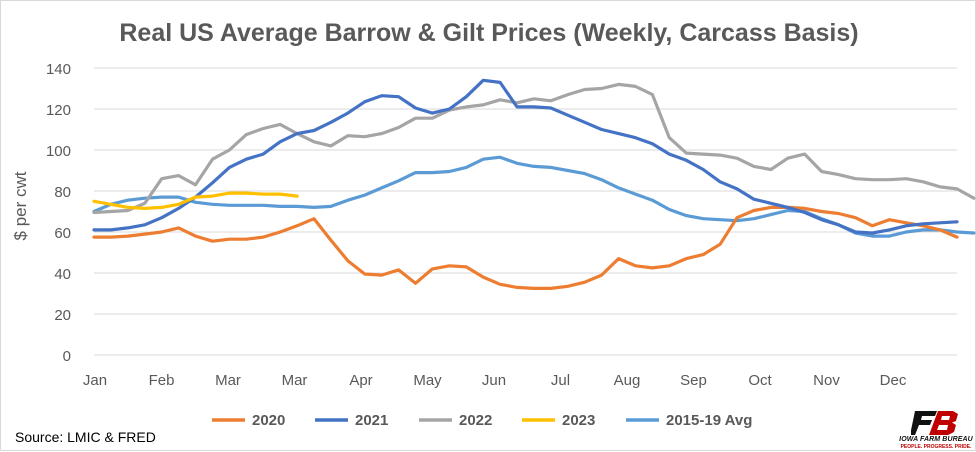 The width and height of the screenshot is (976, 452). I want to click on y-tick-label: 120, so click(58, 110).